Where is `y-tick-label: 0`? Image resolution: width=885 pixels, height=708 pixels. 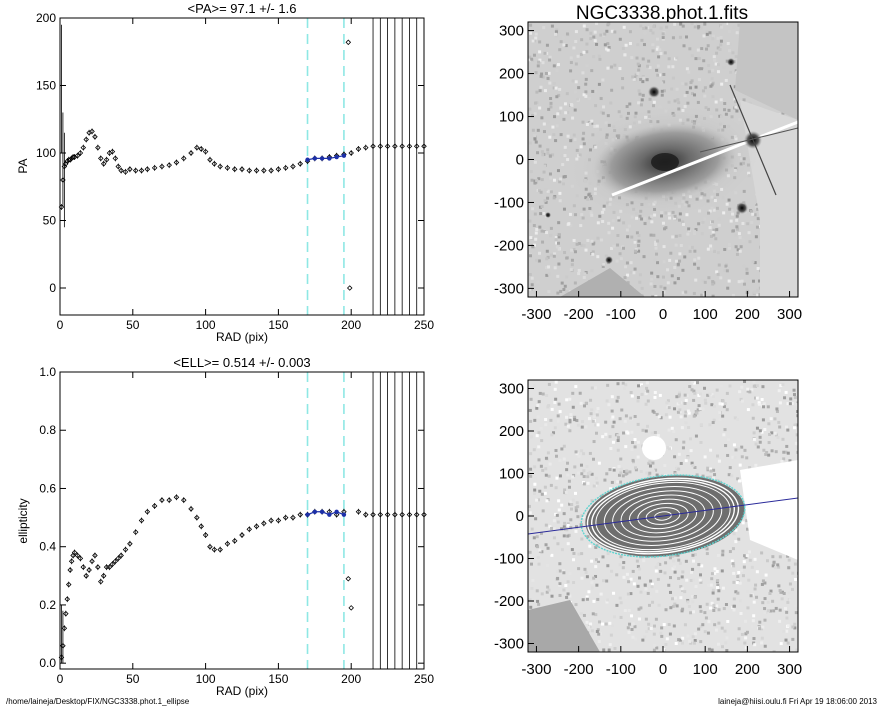 y-tick-label: 0 is located at coordinates (520, 516).